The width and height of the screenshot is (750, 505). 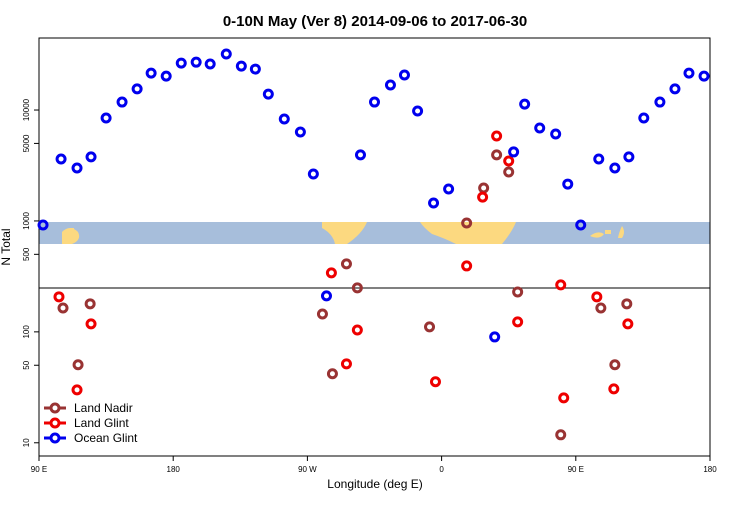 What do you see at coordinates (26, 143) in the screenshot?
I see `y-tick-label: 5000` at bounding box center [26, 143].